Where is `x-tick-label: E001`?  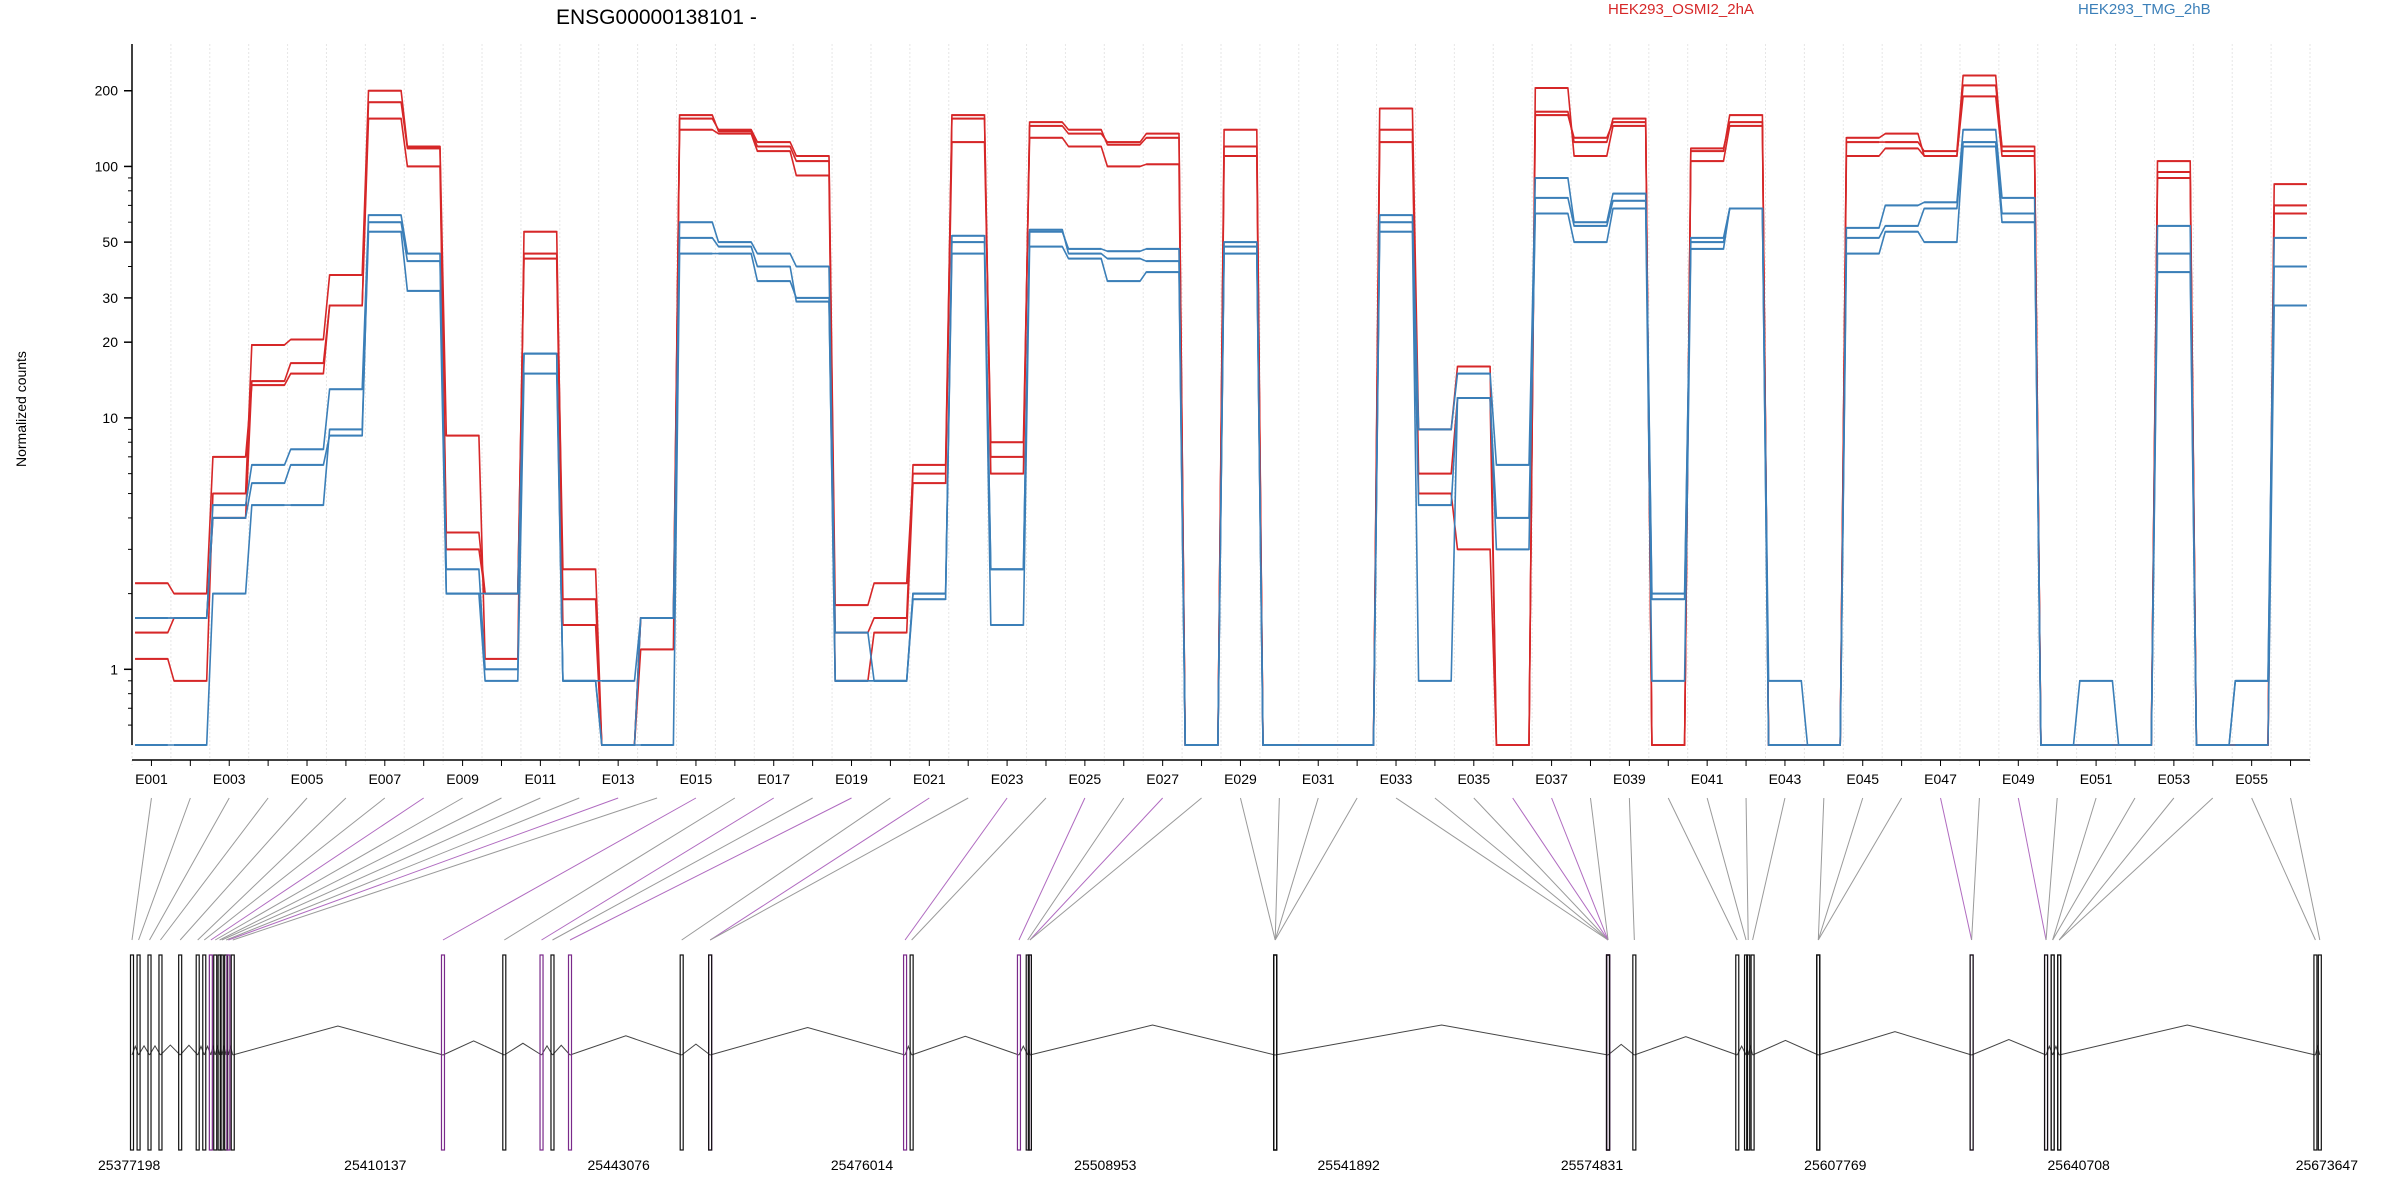 x-tick-label: E001 is located at coordinates (151, 779).